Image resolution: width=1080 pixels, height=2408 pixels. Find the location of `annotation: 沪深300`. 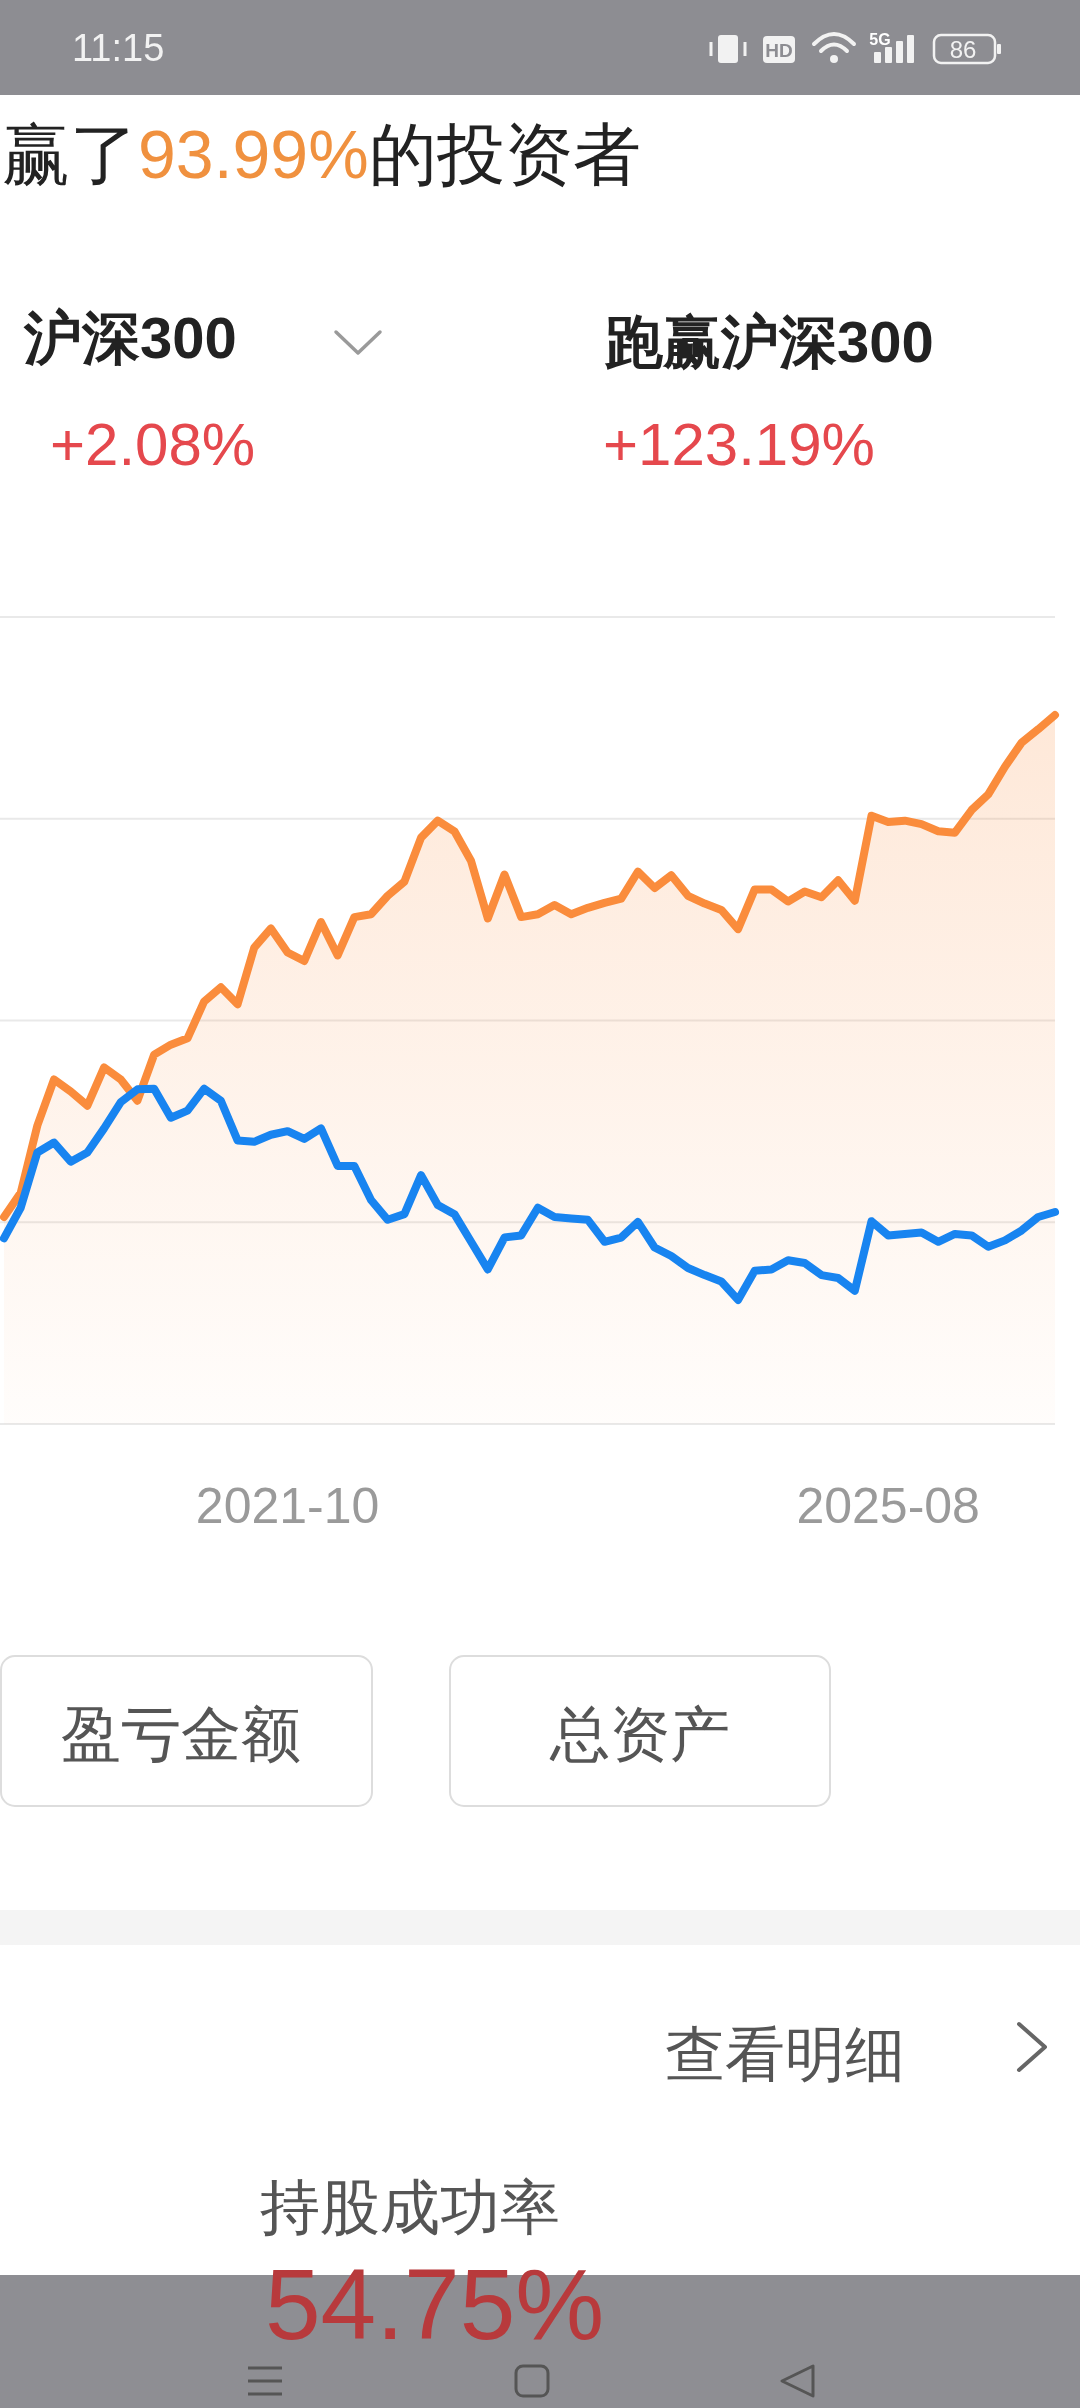

annotation: 沪深300 is located at coordinates (130, 337).